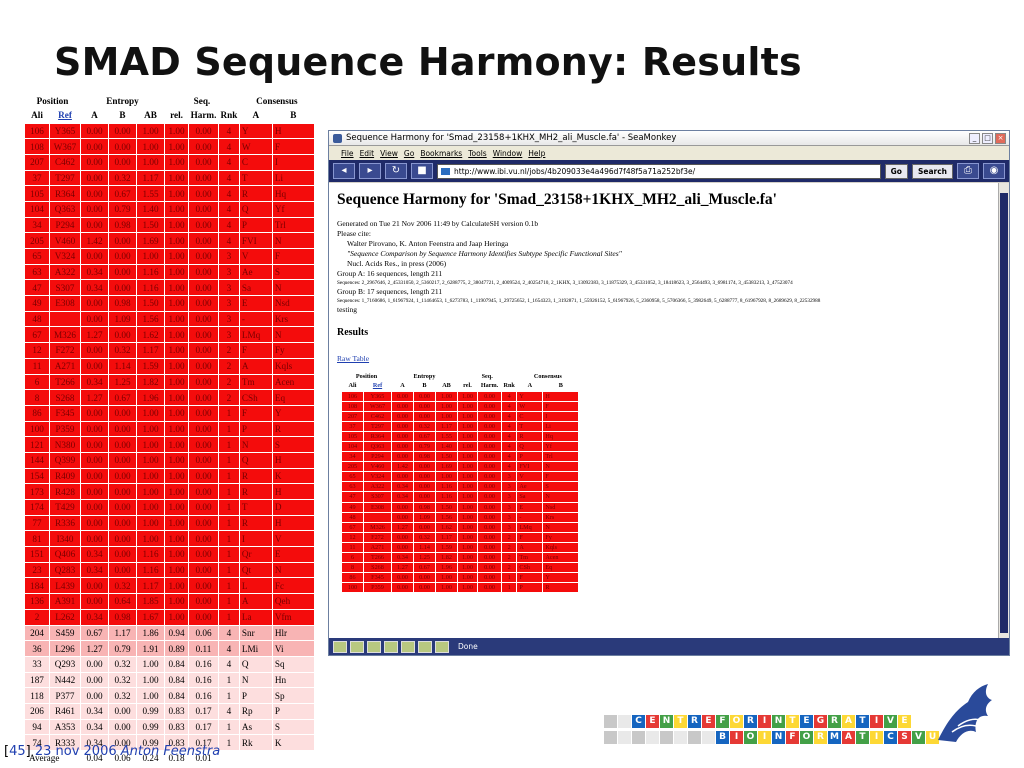 Image resolution: width=1024 pixels, height=768 pixels. What do you see at coordinates (169, 272) in the screenshot?
I see `table-row: 63 A322 0.34 0.00 1.16 1.00 0.00 3 Ae S` at bounding box center [169, 272].